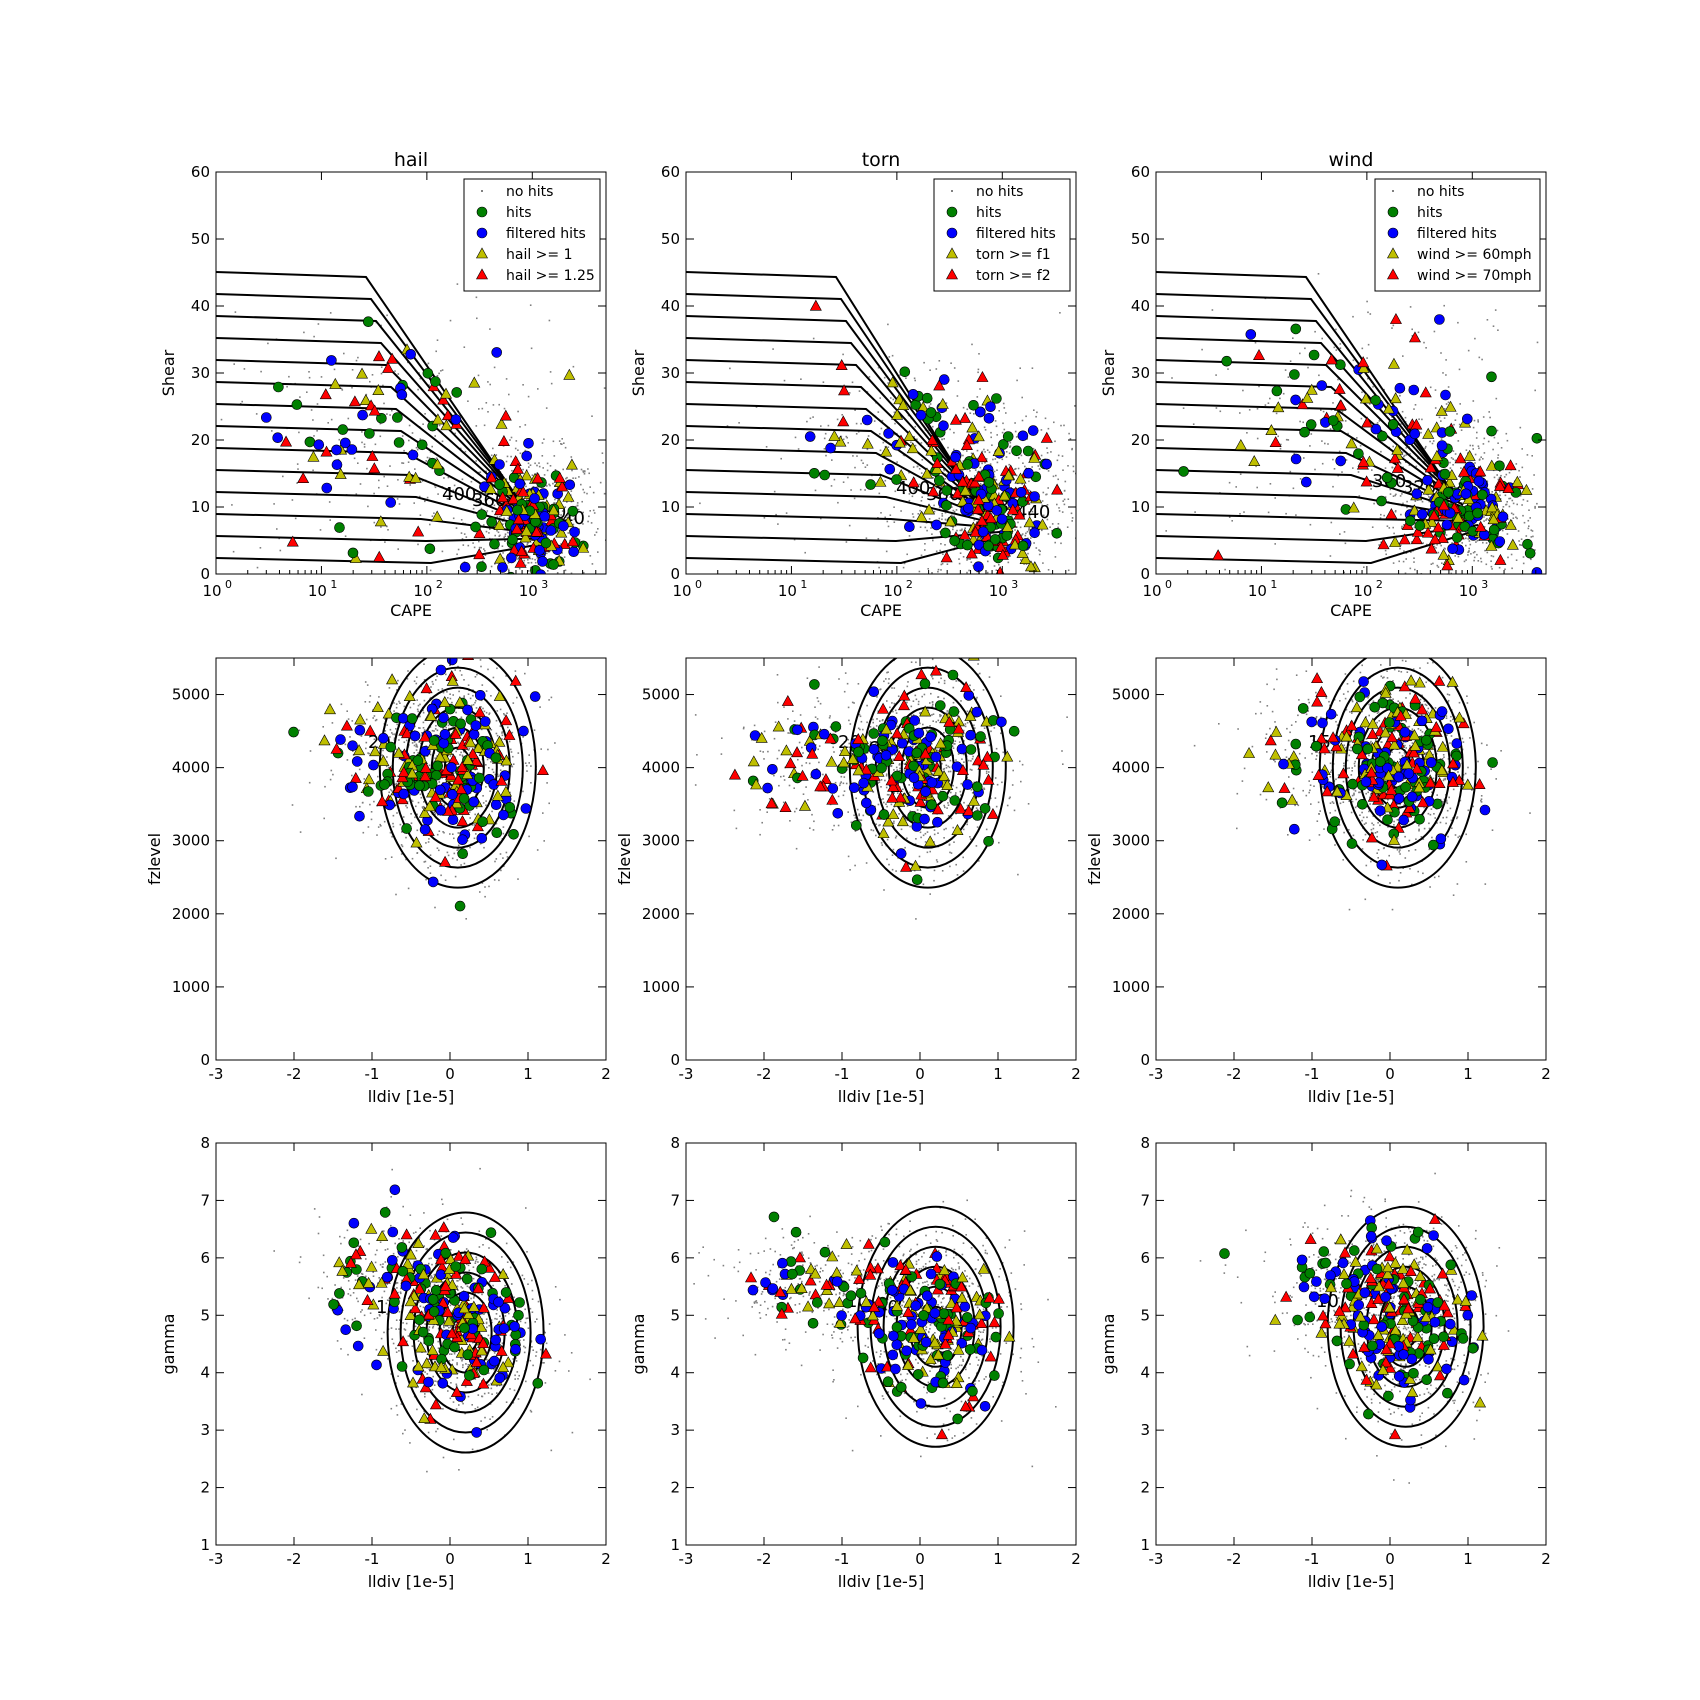 The height and width of the screenshot is (1700, 1700). Describe the element at coordinates (411, 610) in the screenshot. I see `x-axis-label: CAPE` at that location.